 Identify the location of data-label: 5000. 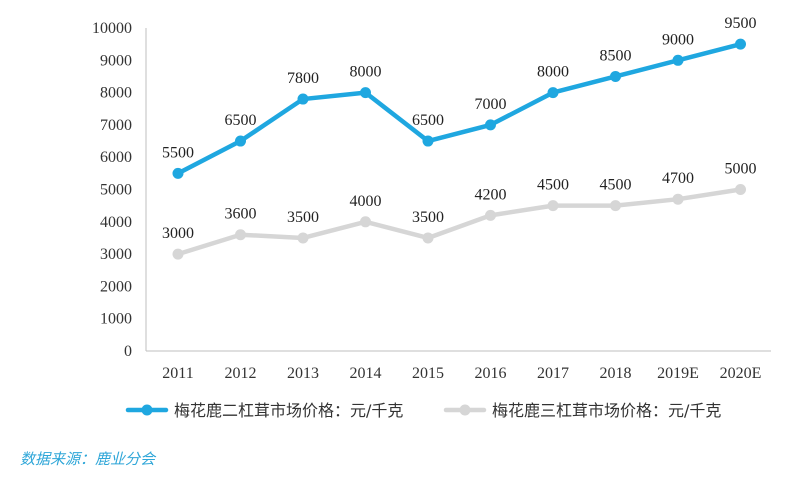
(741, 169).